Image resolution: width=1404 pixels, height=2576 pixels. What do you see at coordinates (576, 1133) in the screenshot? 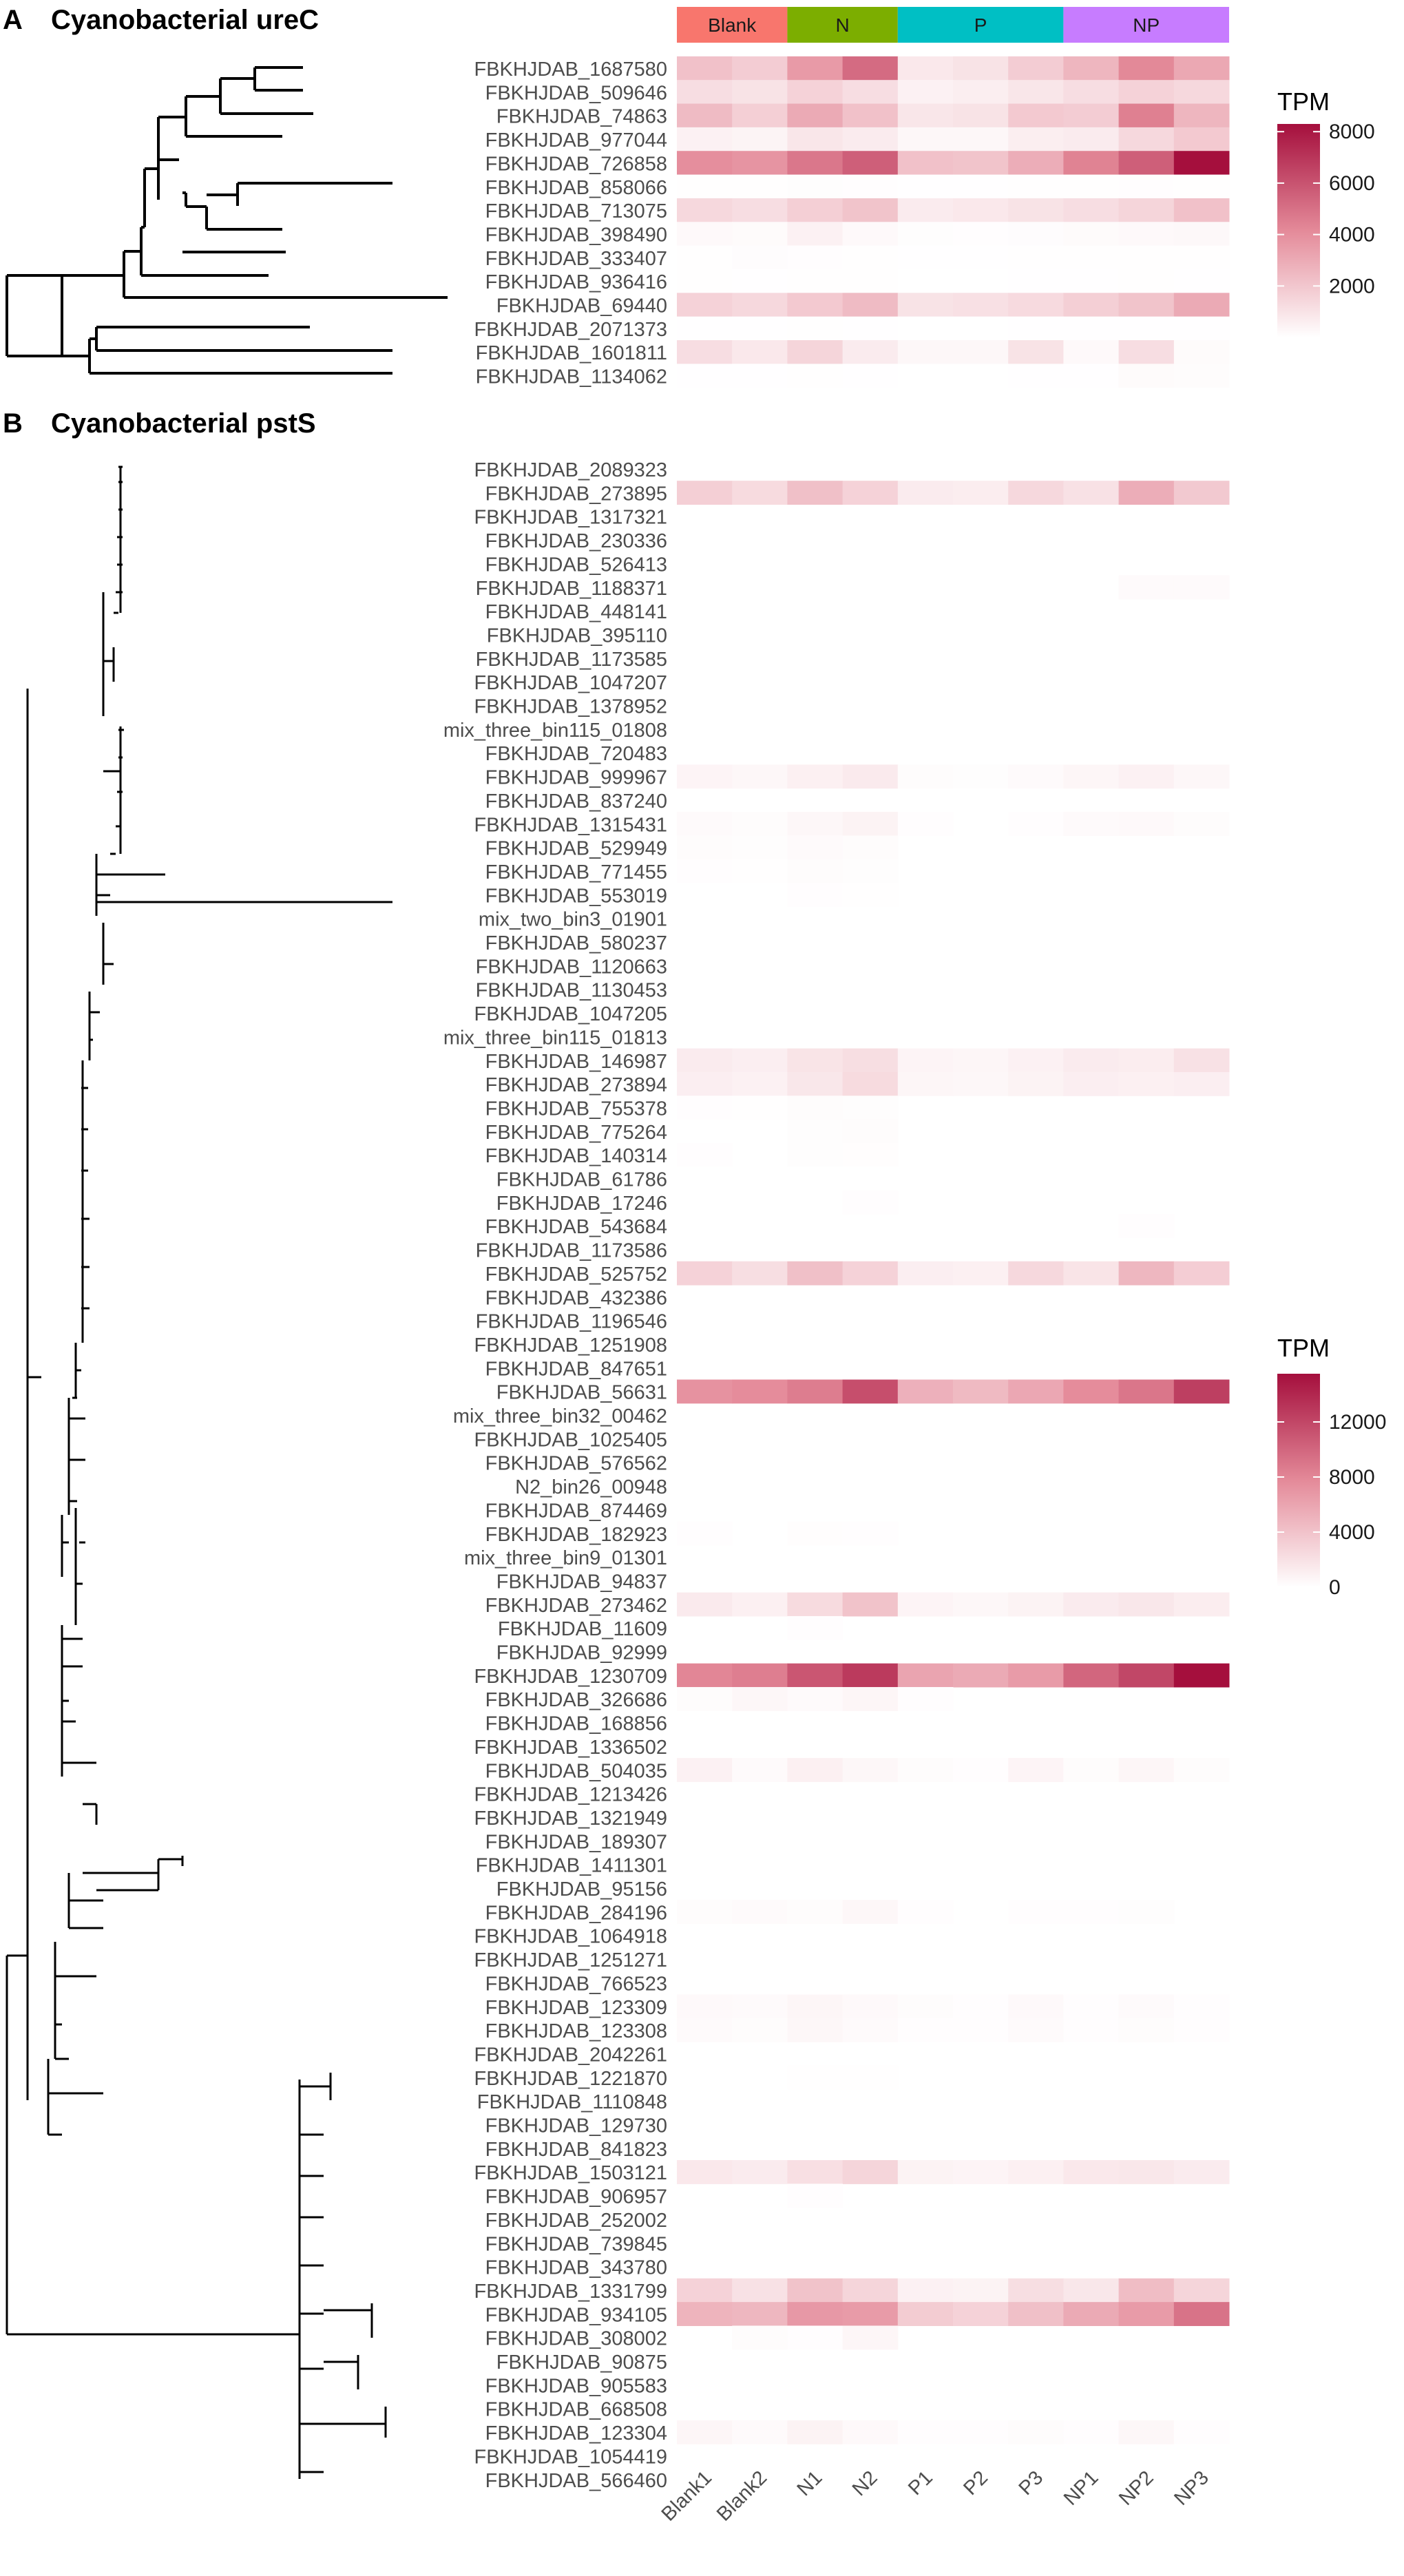
I see `row-label: FBKHJDAB_775264` at bounding box center [576, 1133].